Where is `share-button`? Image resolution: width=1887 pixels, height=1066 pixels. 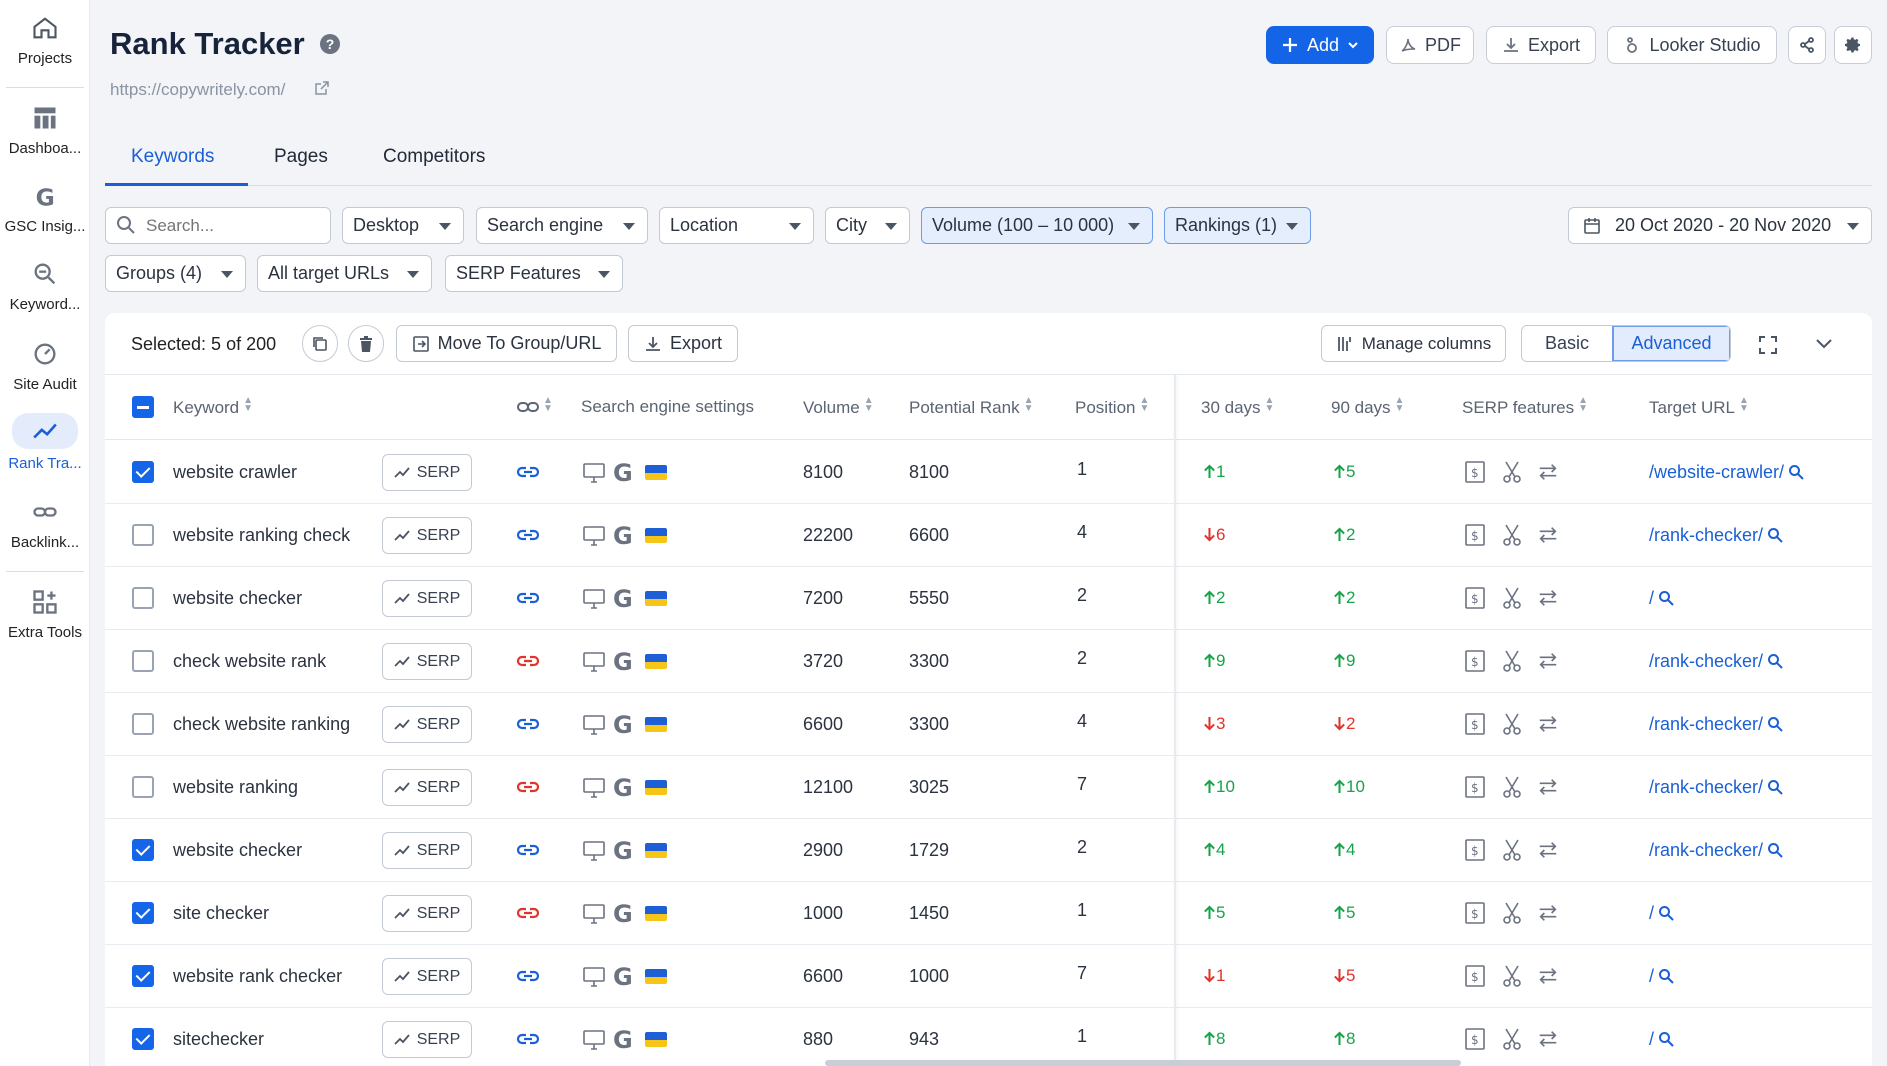 share-button is located at coordinates (1807, 45).